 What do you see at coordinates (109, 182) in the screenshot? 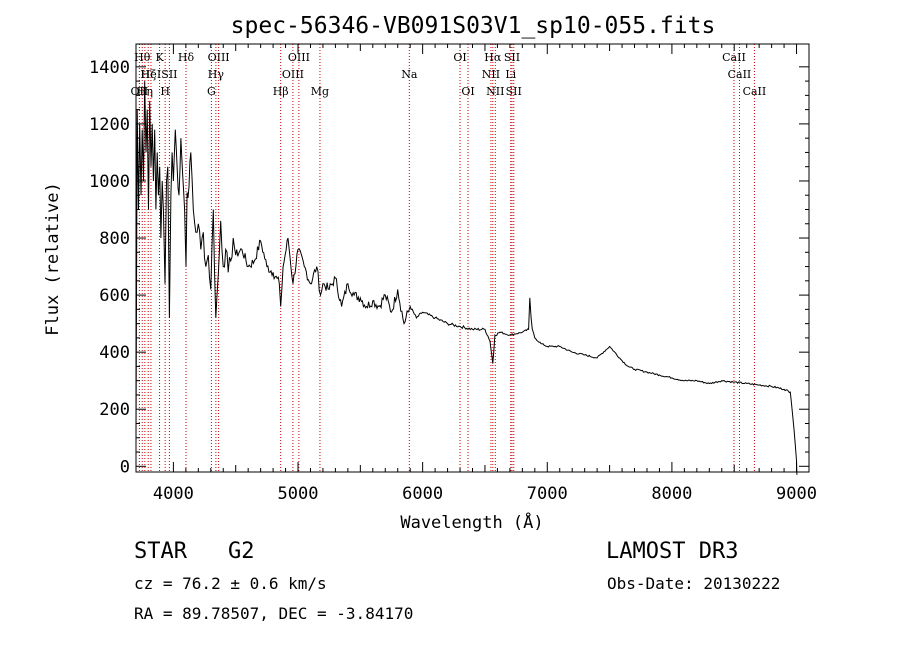
I see `y-tick-label: 1000` at bounding box center [109, 182].